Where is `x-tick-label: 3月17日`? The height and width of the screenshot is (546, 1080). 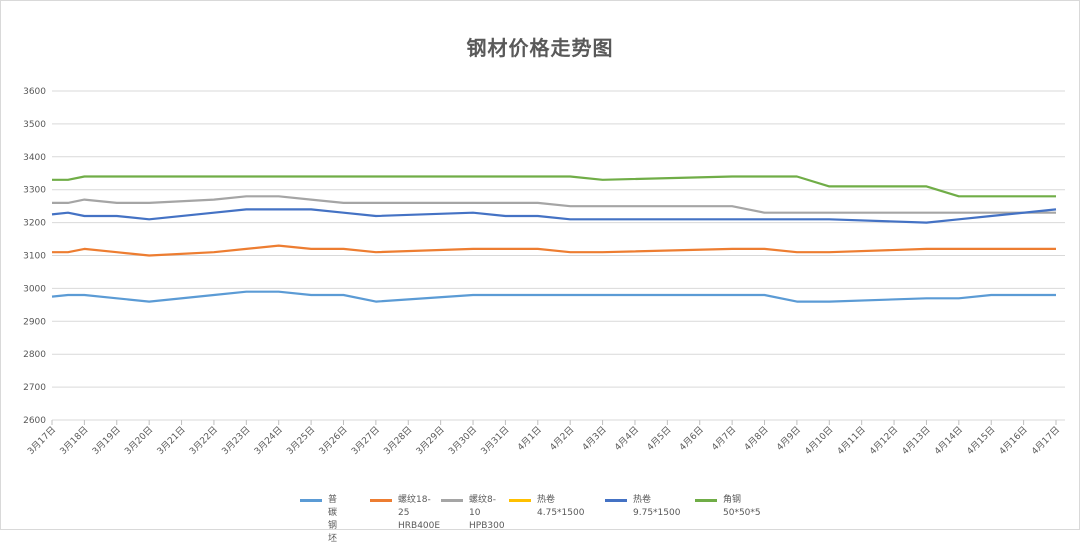 x-tick-label: 3月17日 is located at coordinates (41, 440).